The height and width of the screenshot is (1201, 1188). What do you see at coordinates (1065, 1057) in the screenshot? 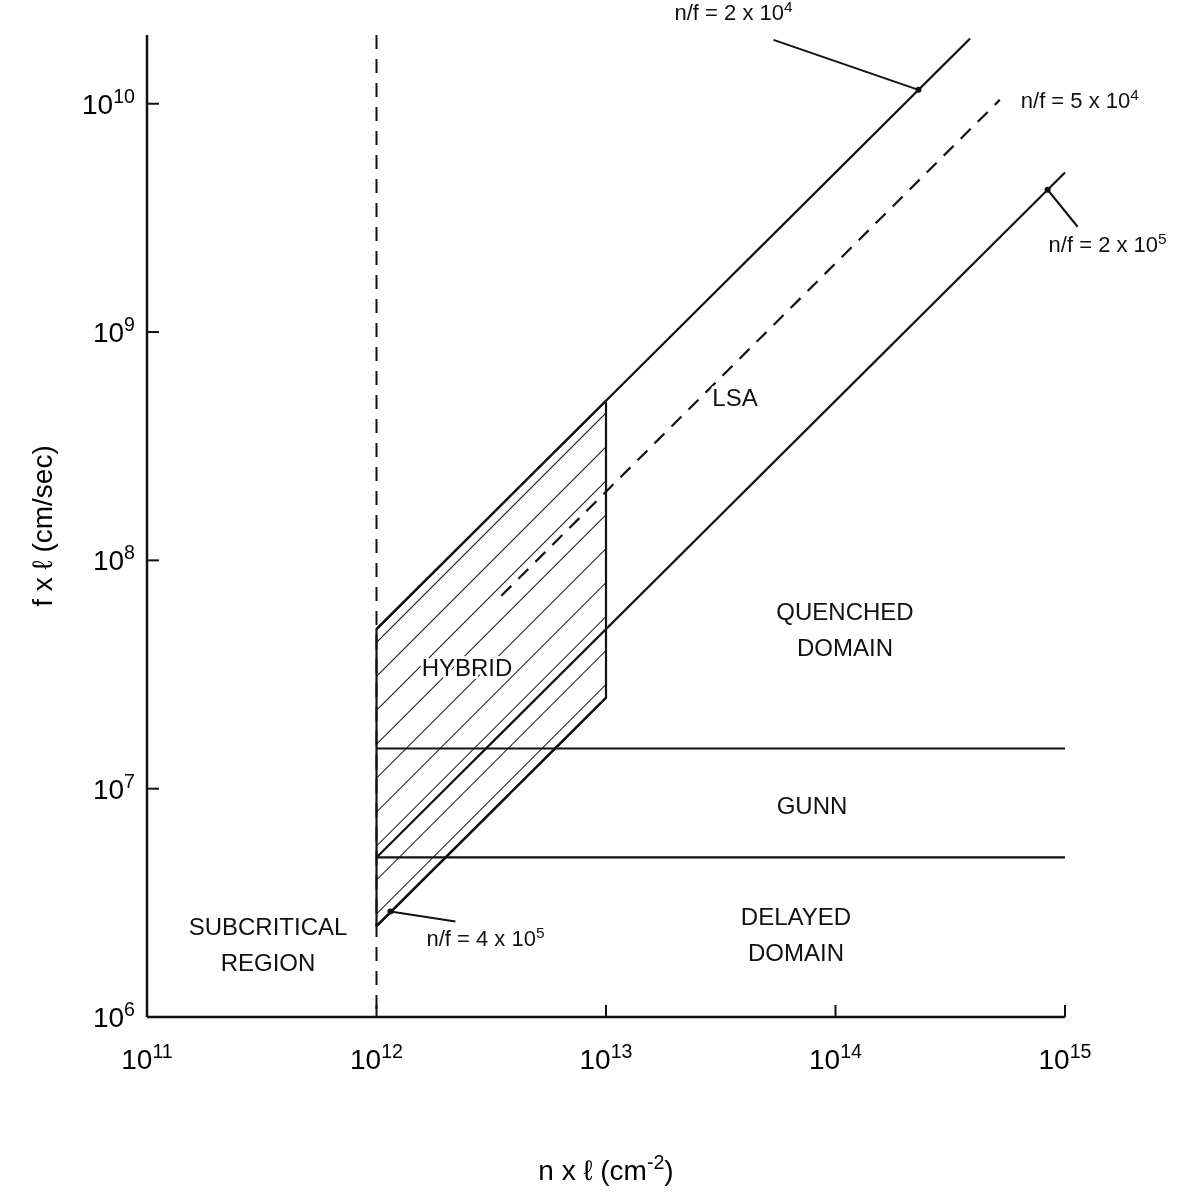
I see `x-tick-label: 10$^{15}$` at bounding box center [1065, 1057].